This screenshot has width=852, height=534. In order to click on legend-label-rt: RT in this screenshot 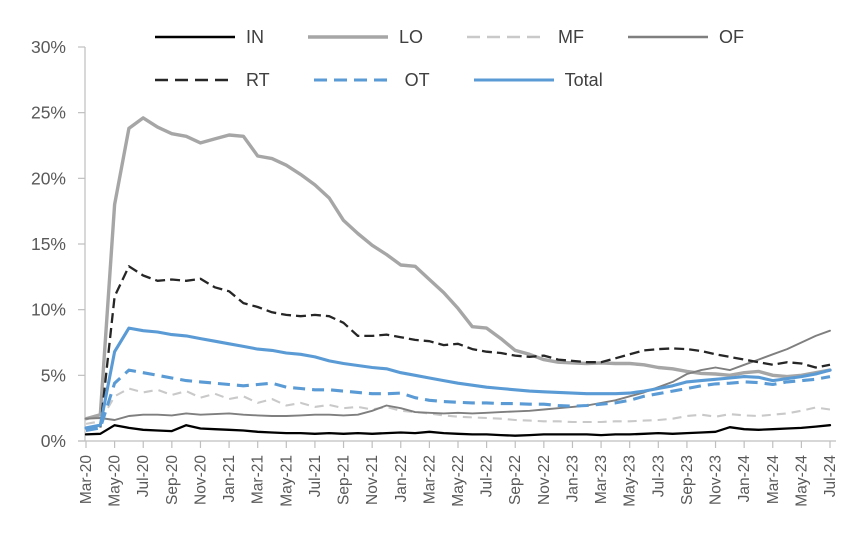, I will do `click(258, 80)`.